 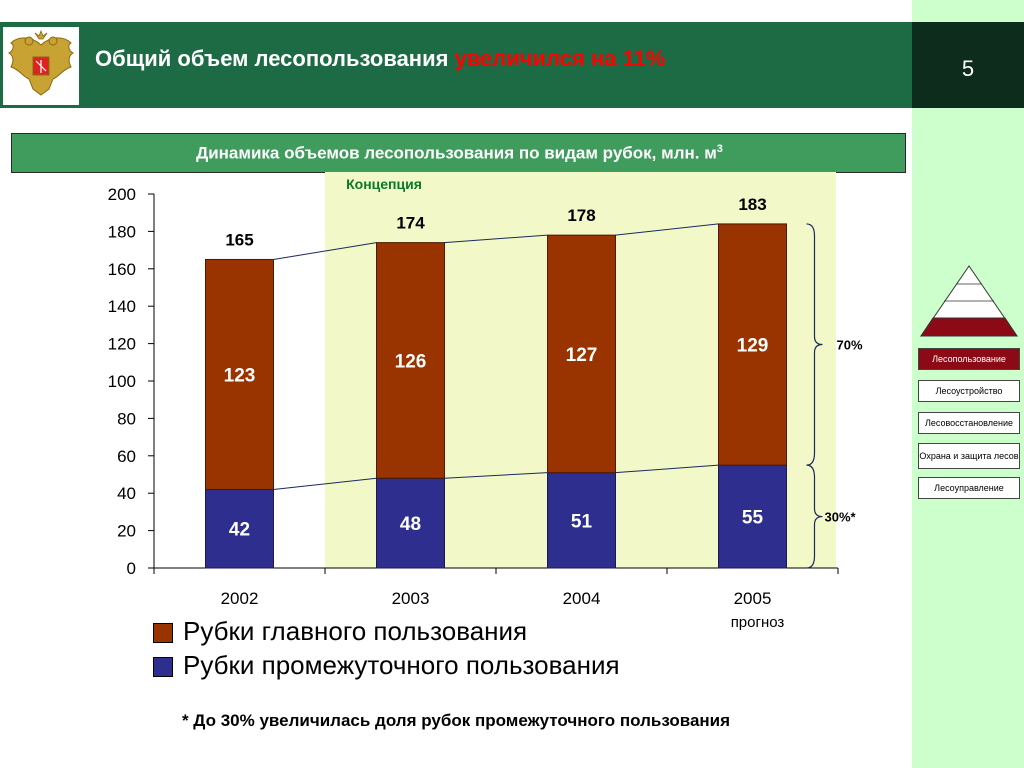 What do you see at coordinates (239, 239) in the screenshot?
I see `data-label-total: 165` at bounding box center [239, 239].